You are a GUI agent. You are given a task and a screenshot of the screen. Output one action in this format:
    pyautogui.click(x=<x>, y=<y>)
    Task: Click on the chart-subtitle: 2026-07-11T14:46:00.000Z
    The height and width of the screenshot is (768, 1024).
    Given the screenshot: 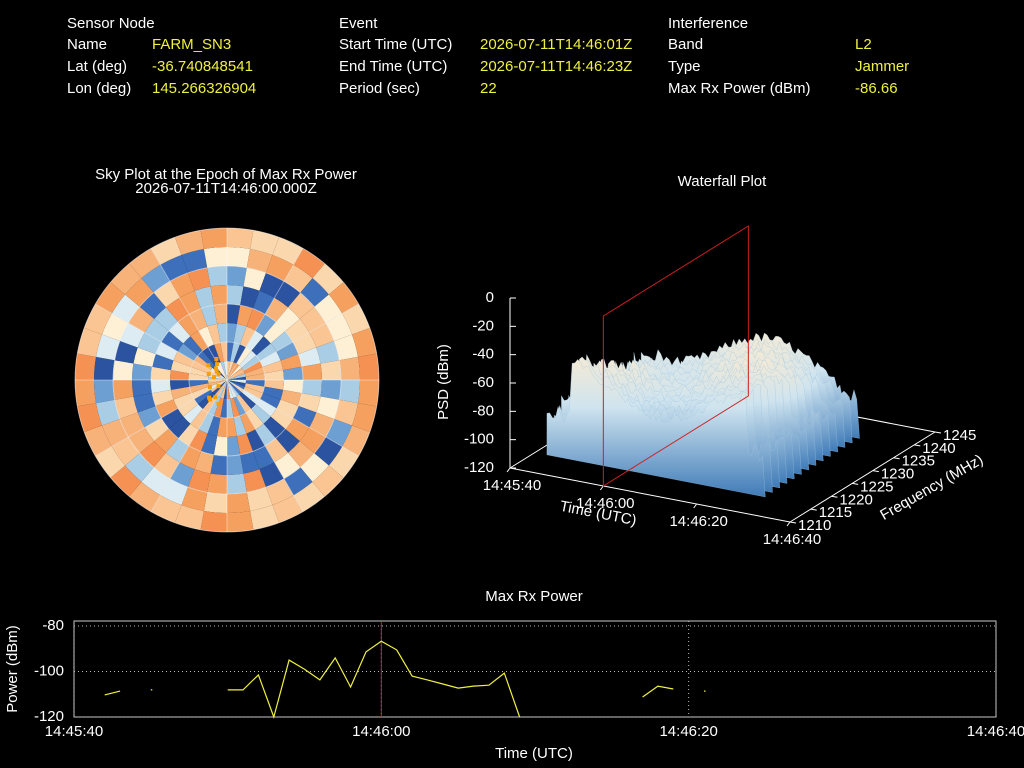 What is the action you would take?
    pyautogui.click(x=226, y=188)
    